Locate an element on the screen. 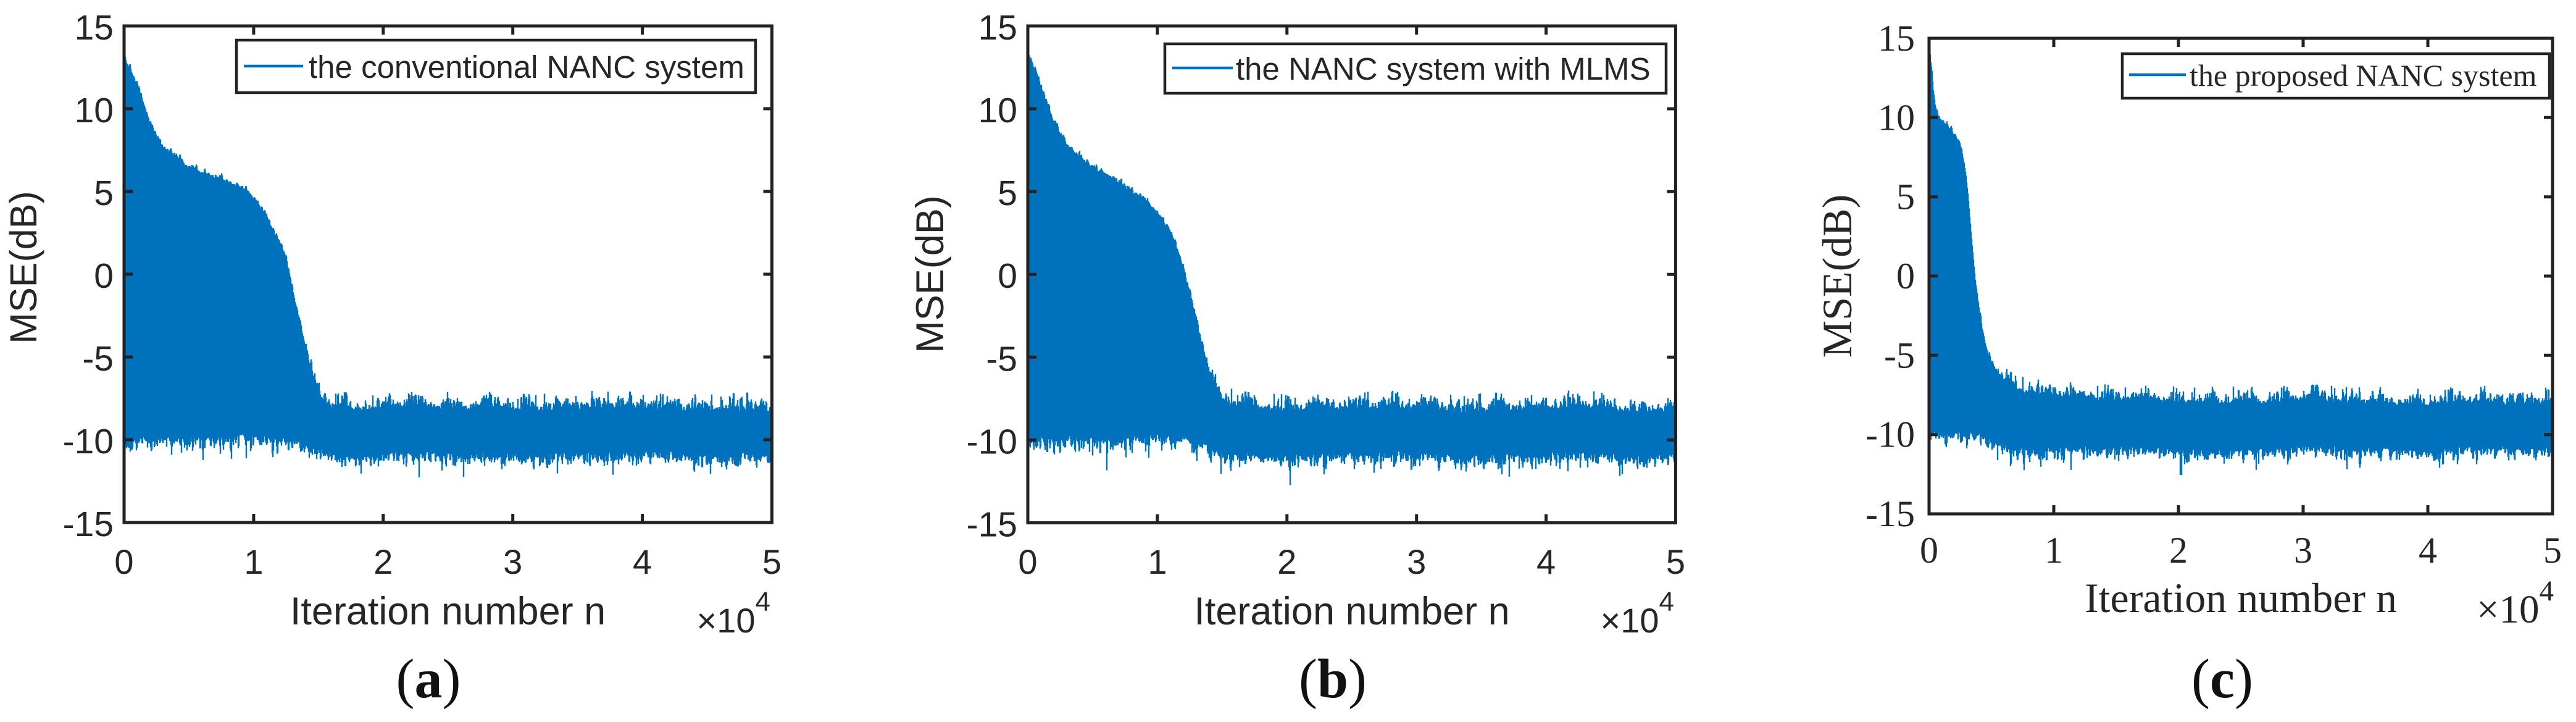  svg-text: the proposed NANC system is located at coordinates (2363, 75).